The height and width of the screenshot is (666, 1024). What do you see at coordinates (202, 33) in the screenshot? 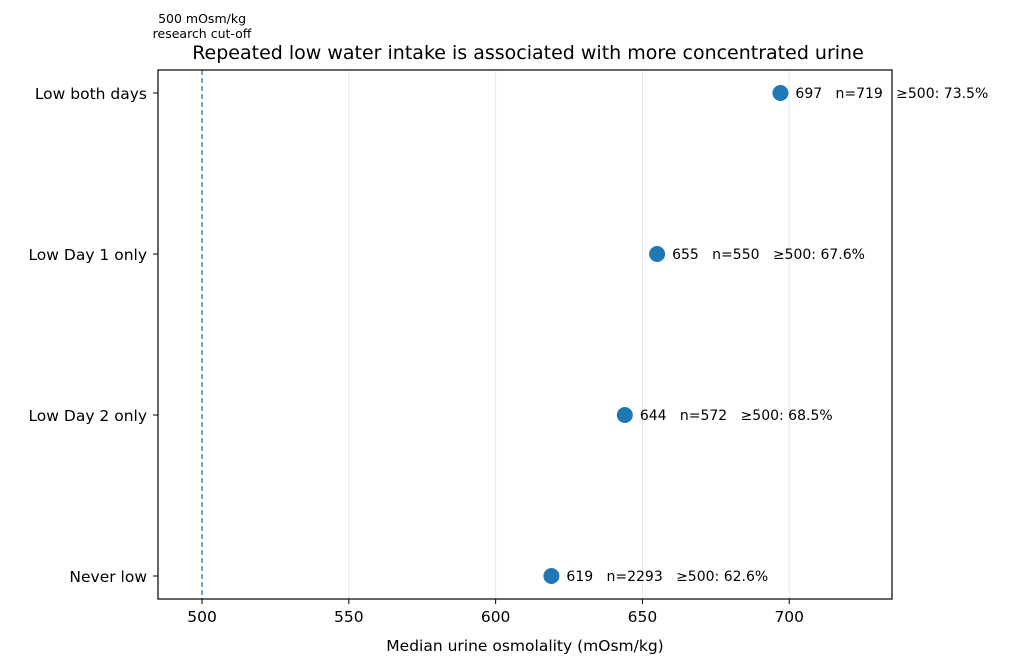
I see `reference-label-line2: research cut-off` at bounding box center [202, 33].